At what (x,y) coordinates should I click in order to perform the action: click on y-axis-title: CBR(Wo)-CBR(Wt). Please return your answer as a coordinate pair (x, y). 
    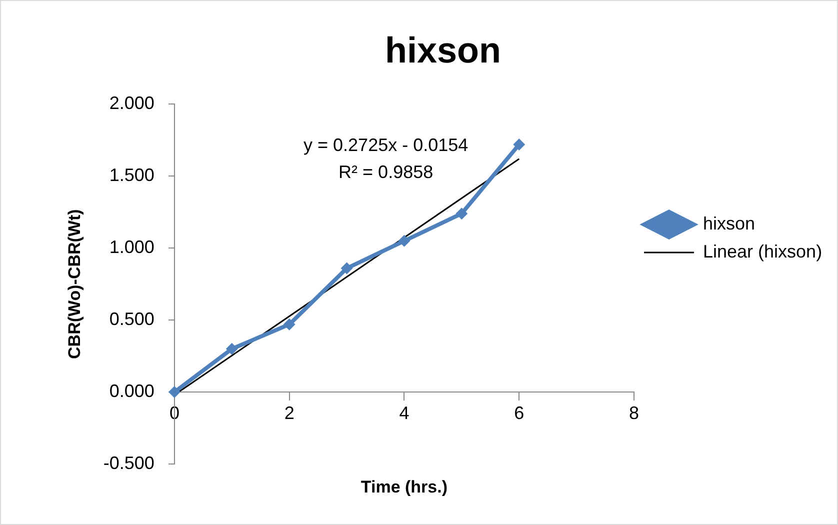
    Looking at the image, I should click on (74, 284).